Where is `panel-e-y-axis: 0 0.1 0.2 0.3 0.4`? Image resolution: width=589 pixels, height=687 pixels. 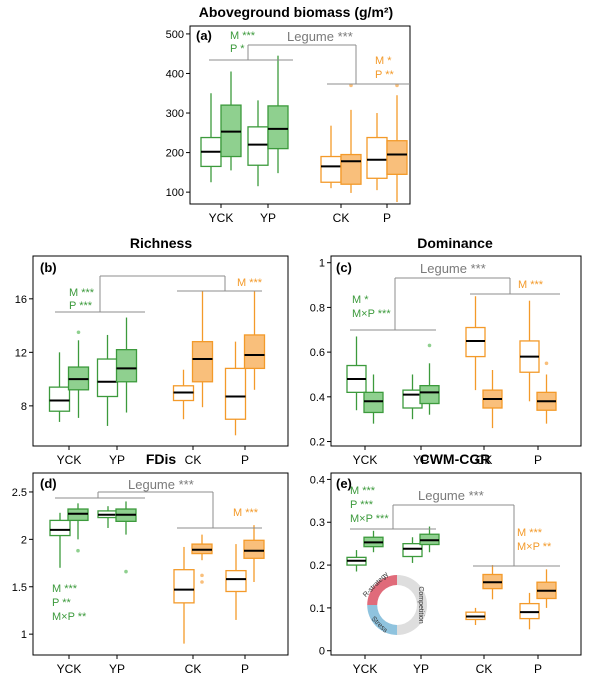
panel-e-y-axis: 0 0.1 0.2 0.3 0.4 is located at coordinates (320, 566).